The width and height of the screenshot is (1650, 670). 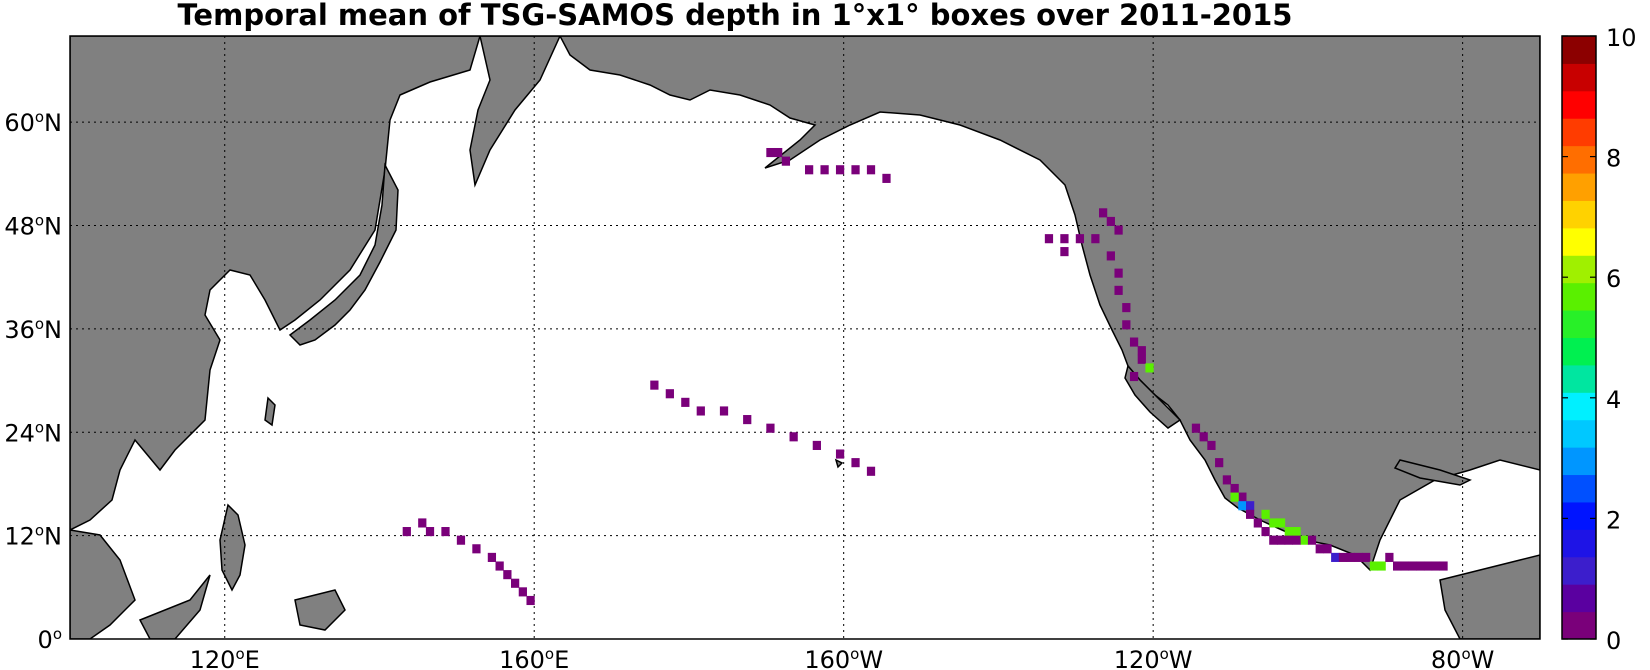 I want to click on land-indochina, so click(x=103, y=584).